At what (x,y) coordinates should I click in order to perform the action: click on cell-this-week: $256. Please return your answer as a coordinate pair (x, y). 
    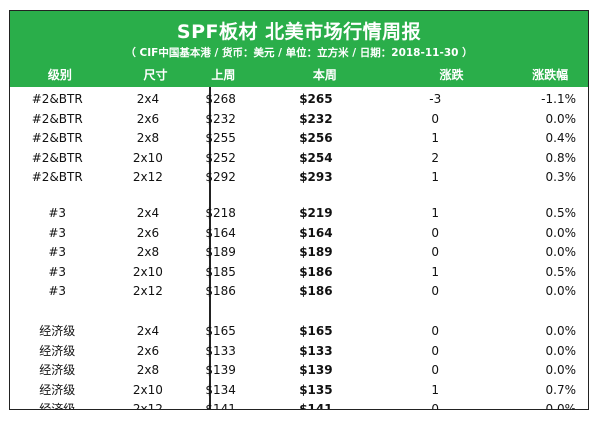
    Looking at the image, I should click on (316, 138).